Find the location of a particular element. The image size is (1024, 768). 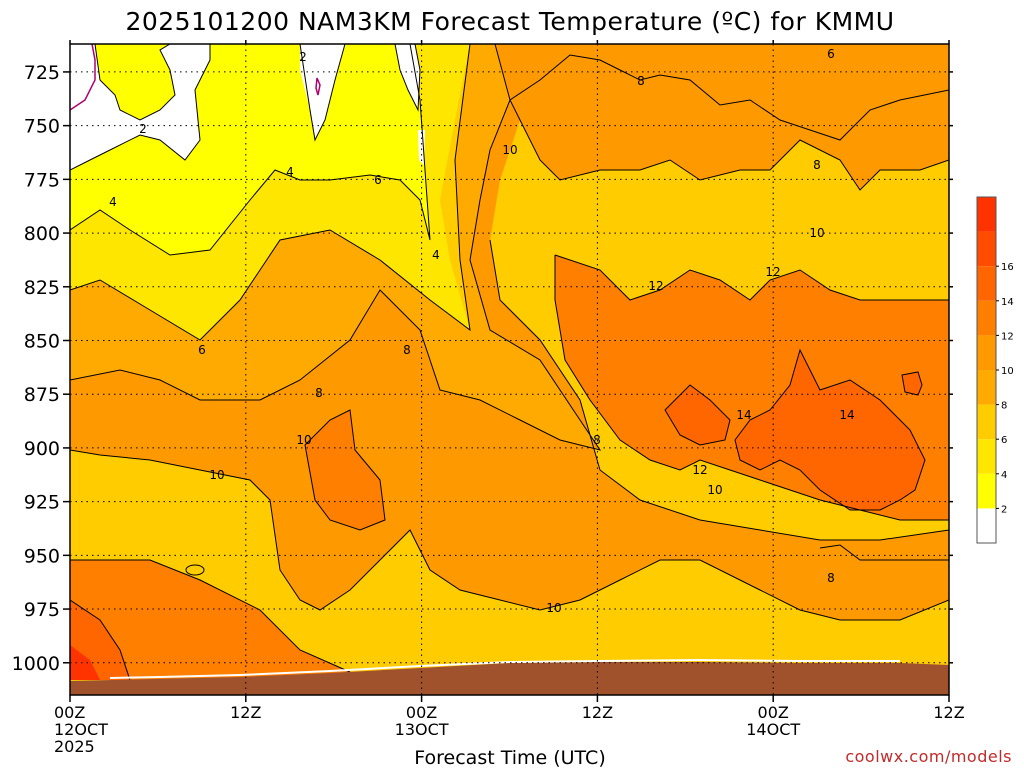

y-tick-label: 825 is located at coordinates (42, 288).